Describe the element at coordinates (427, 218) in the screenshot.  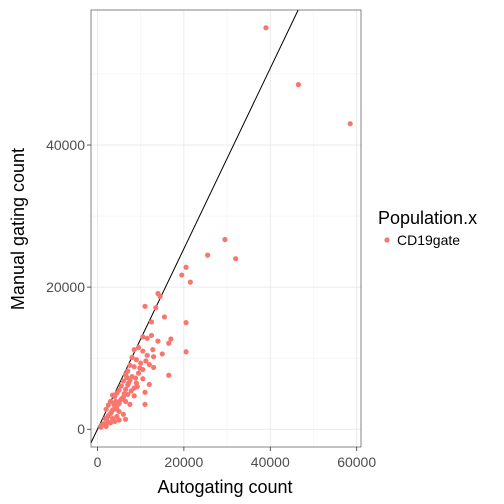
I see `legend-title: Population.x` at that location.